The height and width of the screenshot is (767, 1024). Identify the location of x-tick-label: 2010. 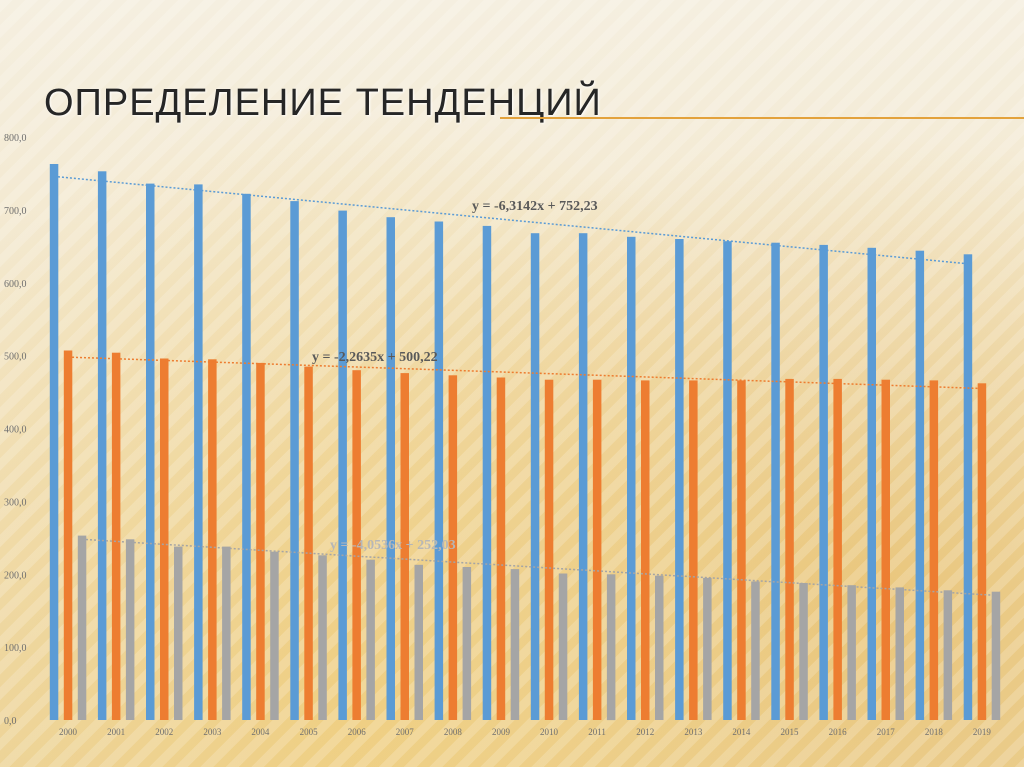
(549, 732).